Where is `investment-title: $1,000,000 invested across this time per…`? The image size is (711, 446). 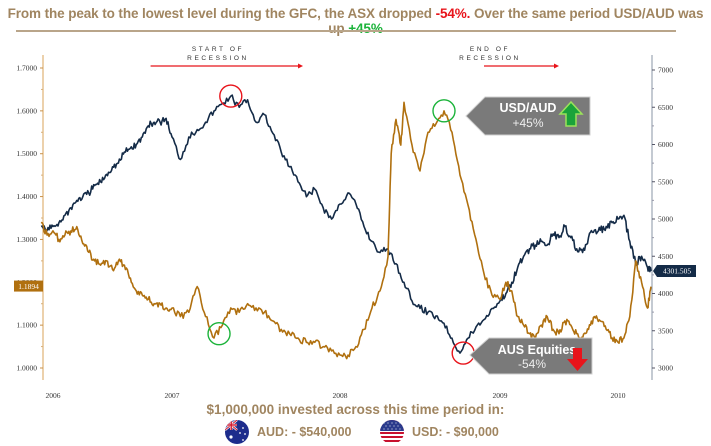
investment-title: $1,000,000 invested across this time per… is located at coordinates (355, 409).